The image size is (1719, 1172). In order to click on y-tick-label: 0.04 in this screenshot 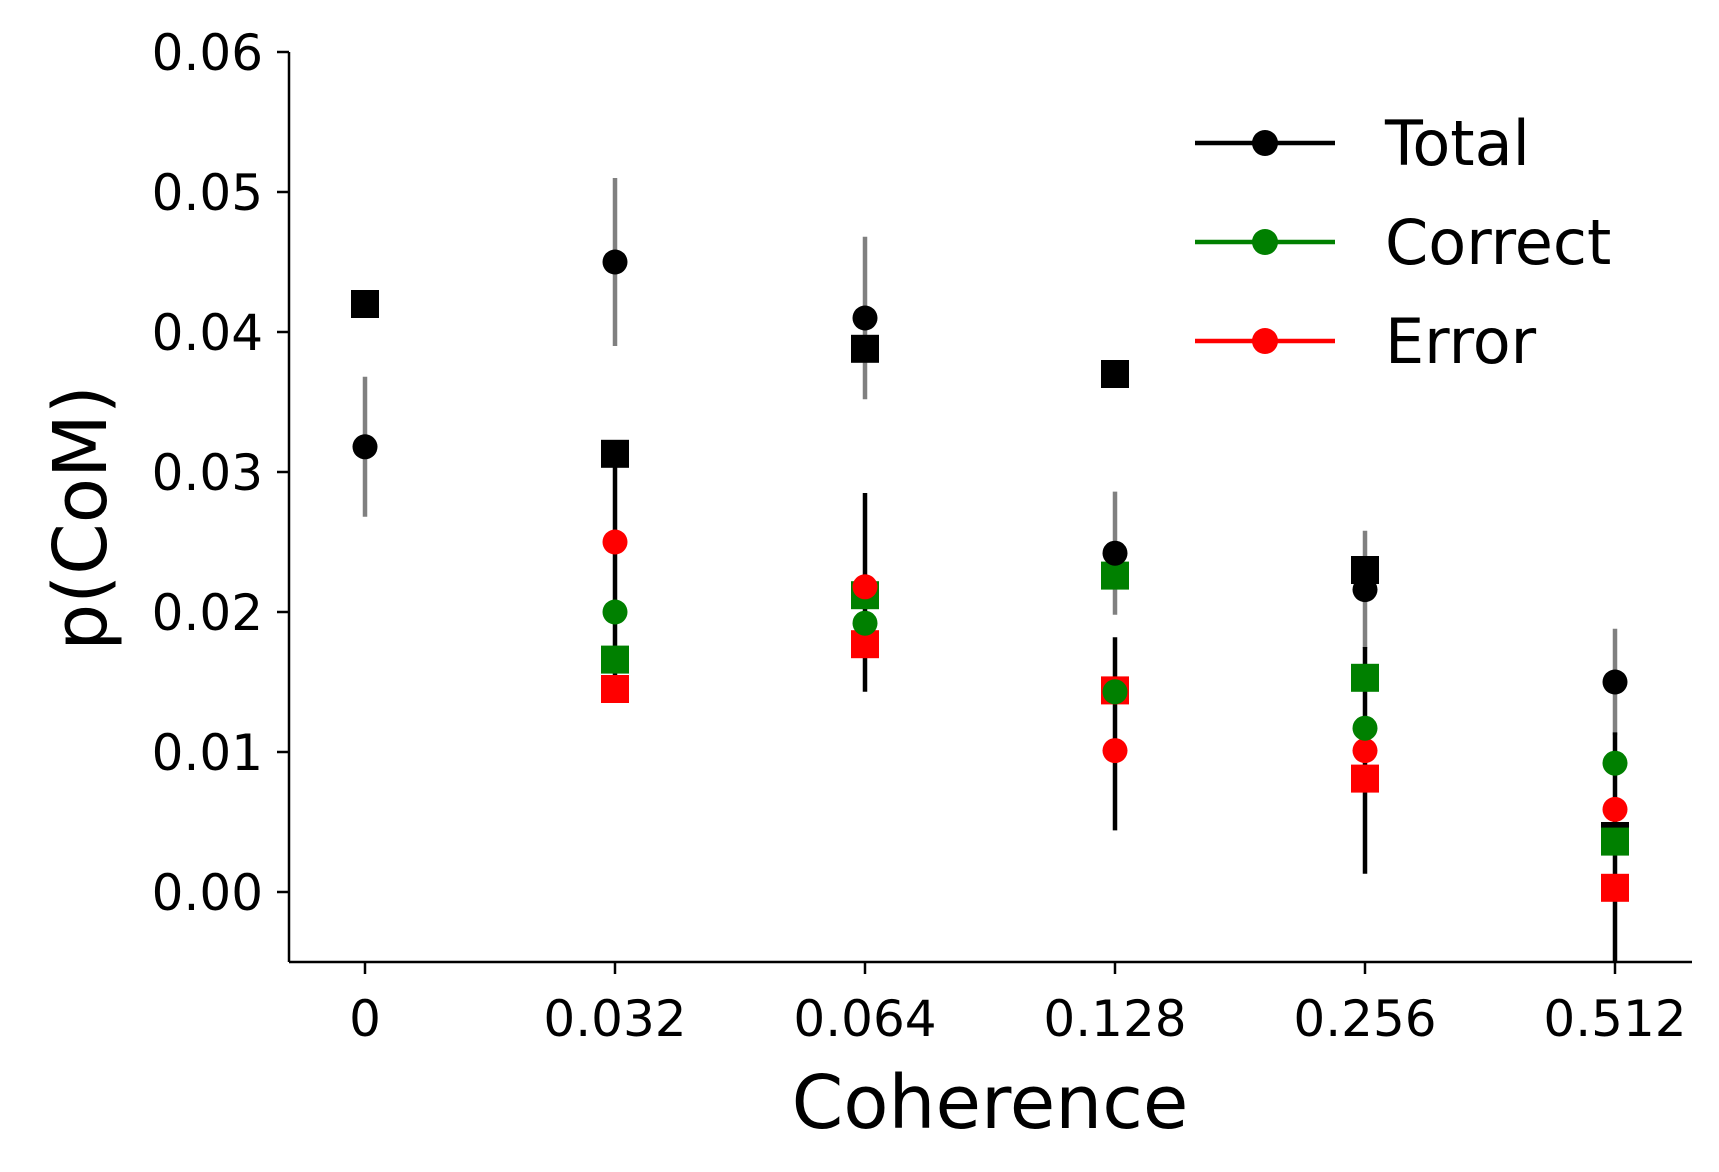, I will do `click(207, 333)`.